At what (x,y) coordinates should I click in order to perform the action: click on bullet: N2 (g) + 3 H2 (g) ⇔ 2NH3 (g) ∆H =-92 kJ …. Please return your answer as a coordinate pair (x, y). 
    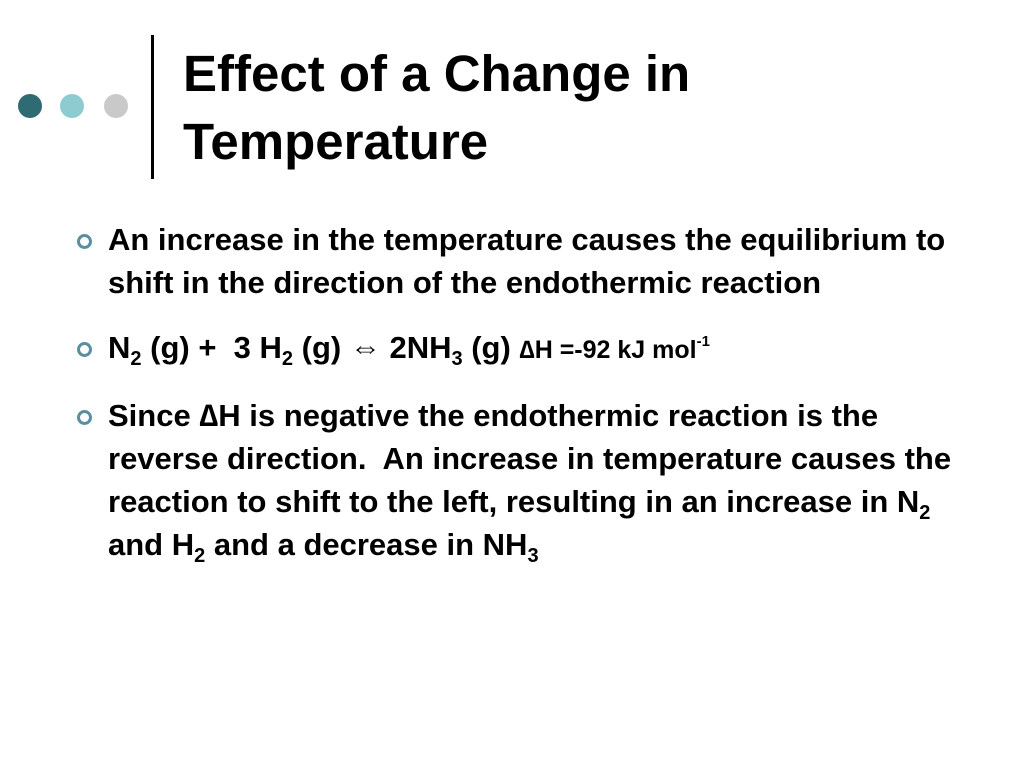
    Looking at the image, I should click on (517, 349).